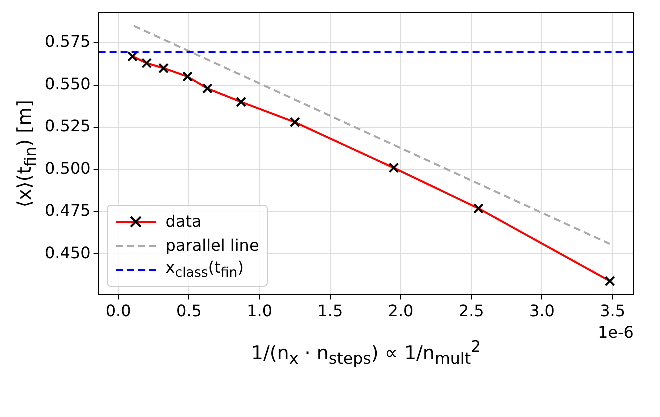  What do you see at coordinates (67, 252) in the screenshot?
I see `y-tick-label: 0.450` at bounding box center [67, 252].